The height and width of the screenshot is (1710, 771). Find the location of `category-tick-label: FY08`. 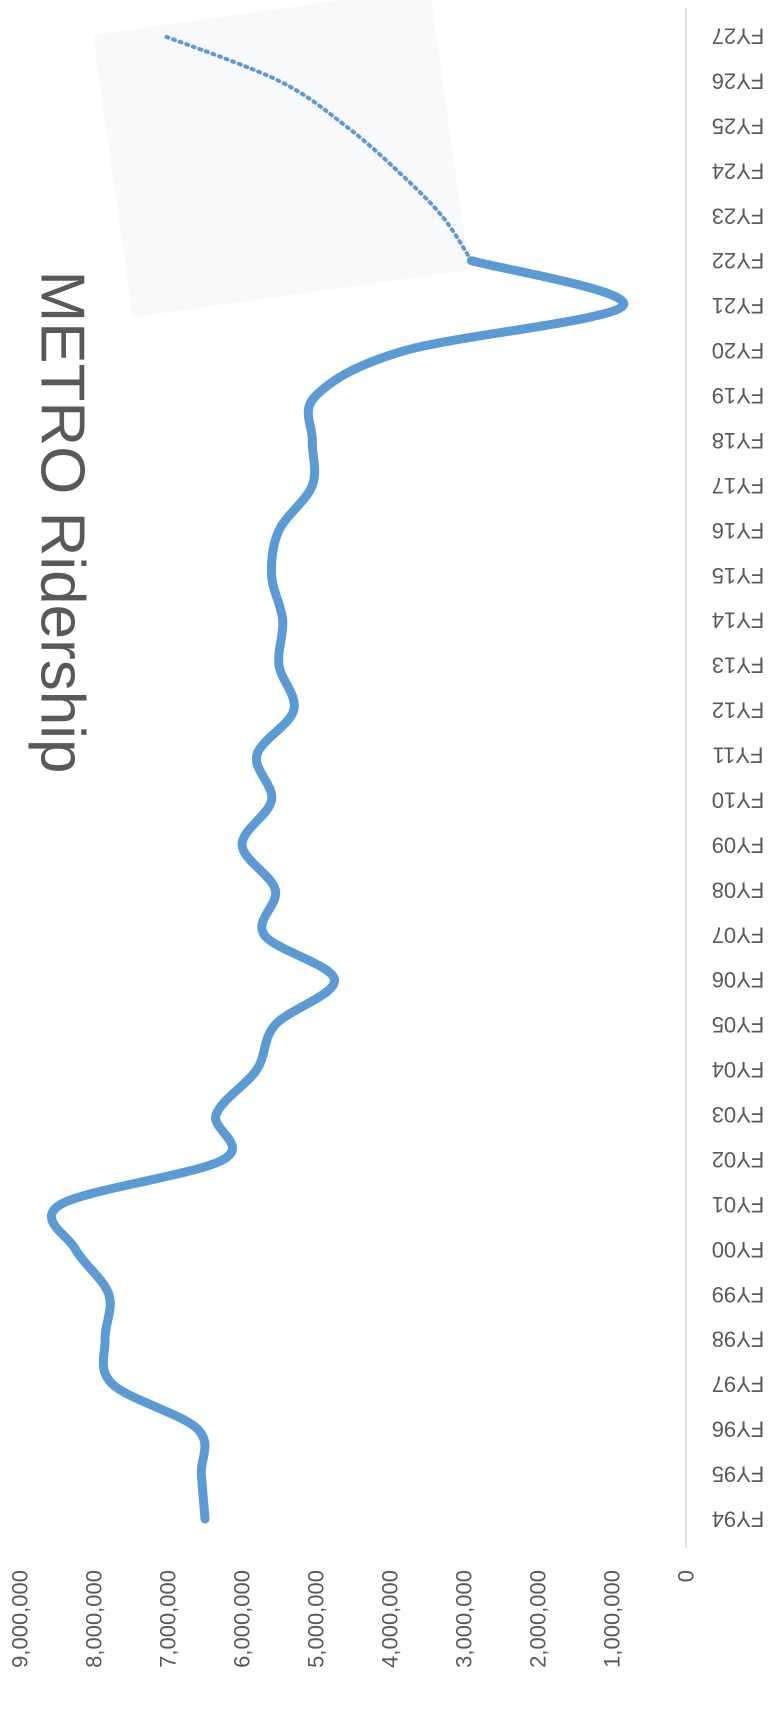

category-tick-label: FY08 is located at coordinates (738, 889).